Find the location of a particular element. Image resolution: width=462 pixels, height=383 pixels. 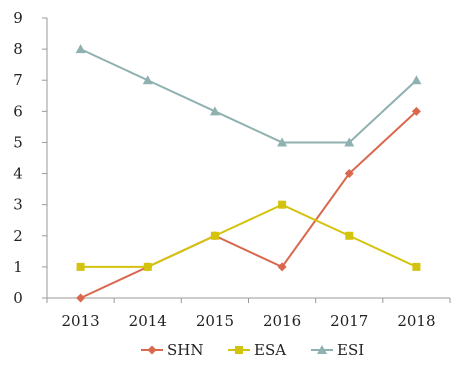

legend-label: ESI is located at coordinates (350, 350).